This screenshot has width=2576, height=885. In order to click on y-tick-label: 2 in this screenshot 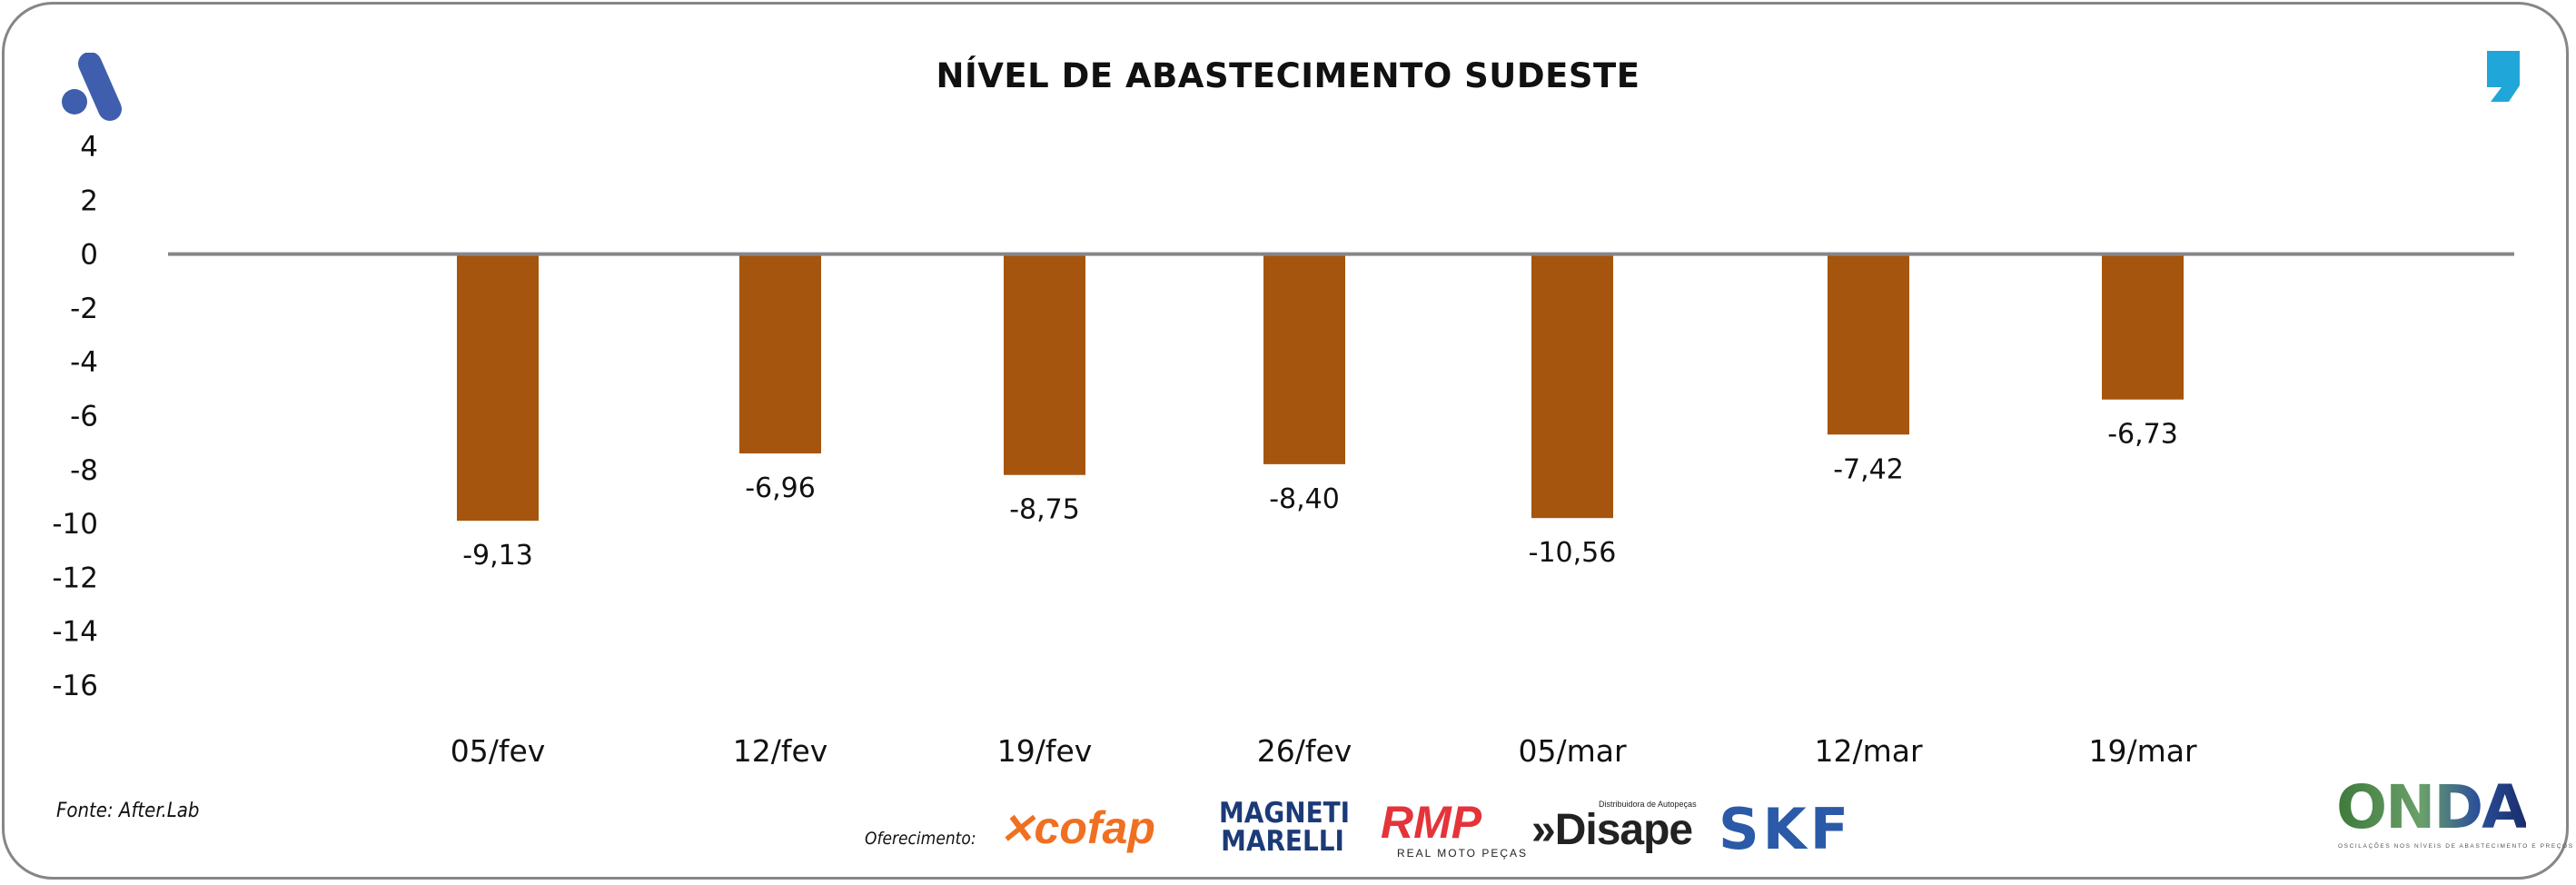, I will do `click(89, 200)`.